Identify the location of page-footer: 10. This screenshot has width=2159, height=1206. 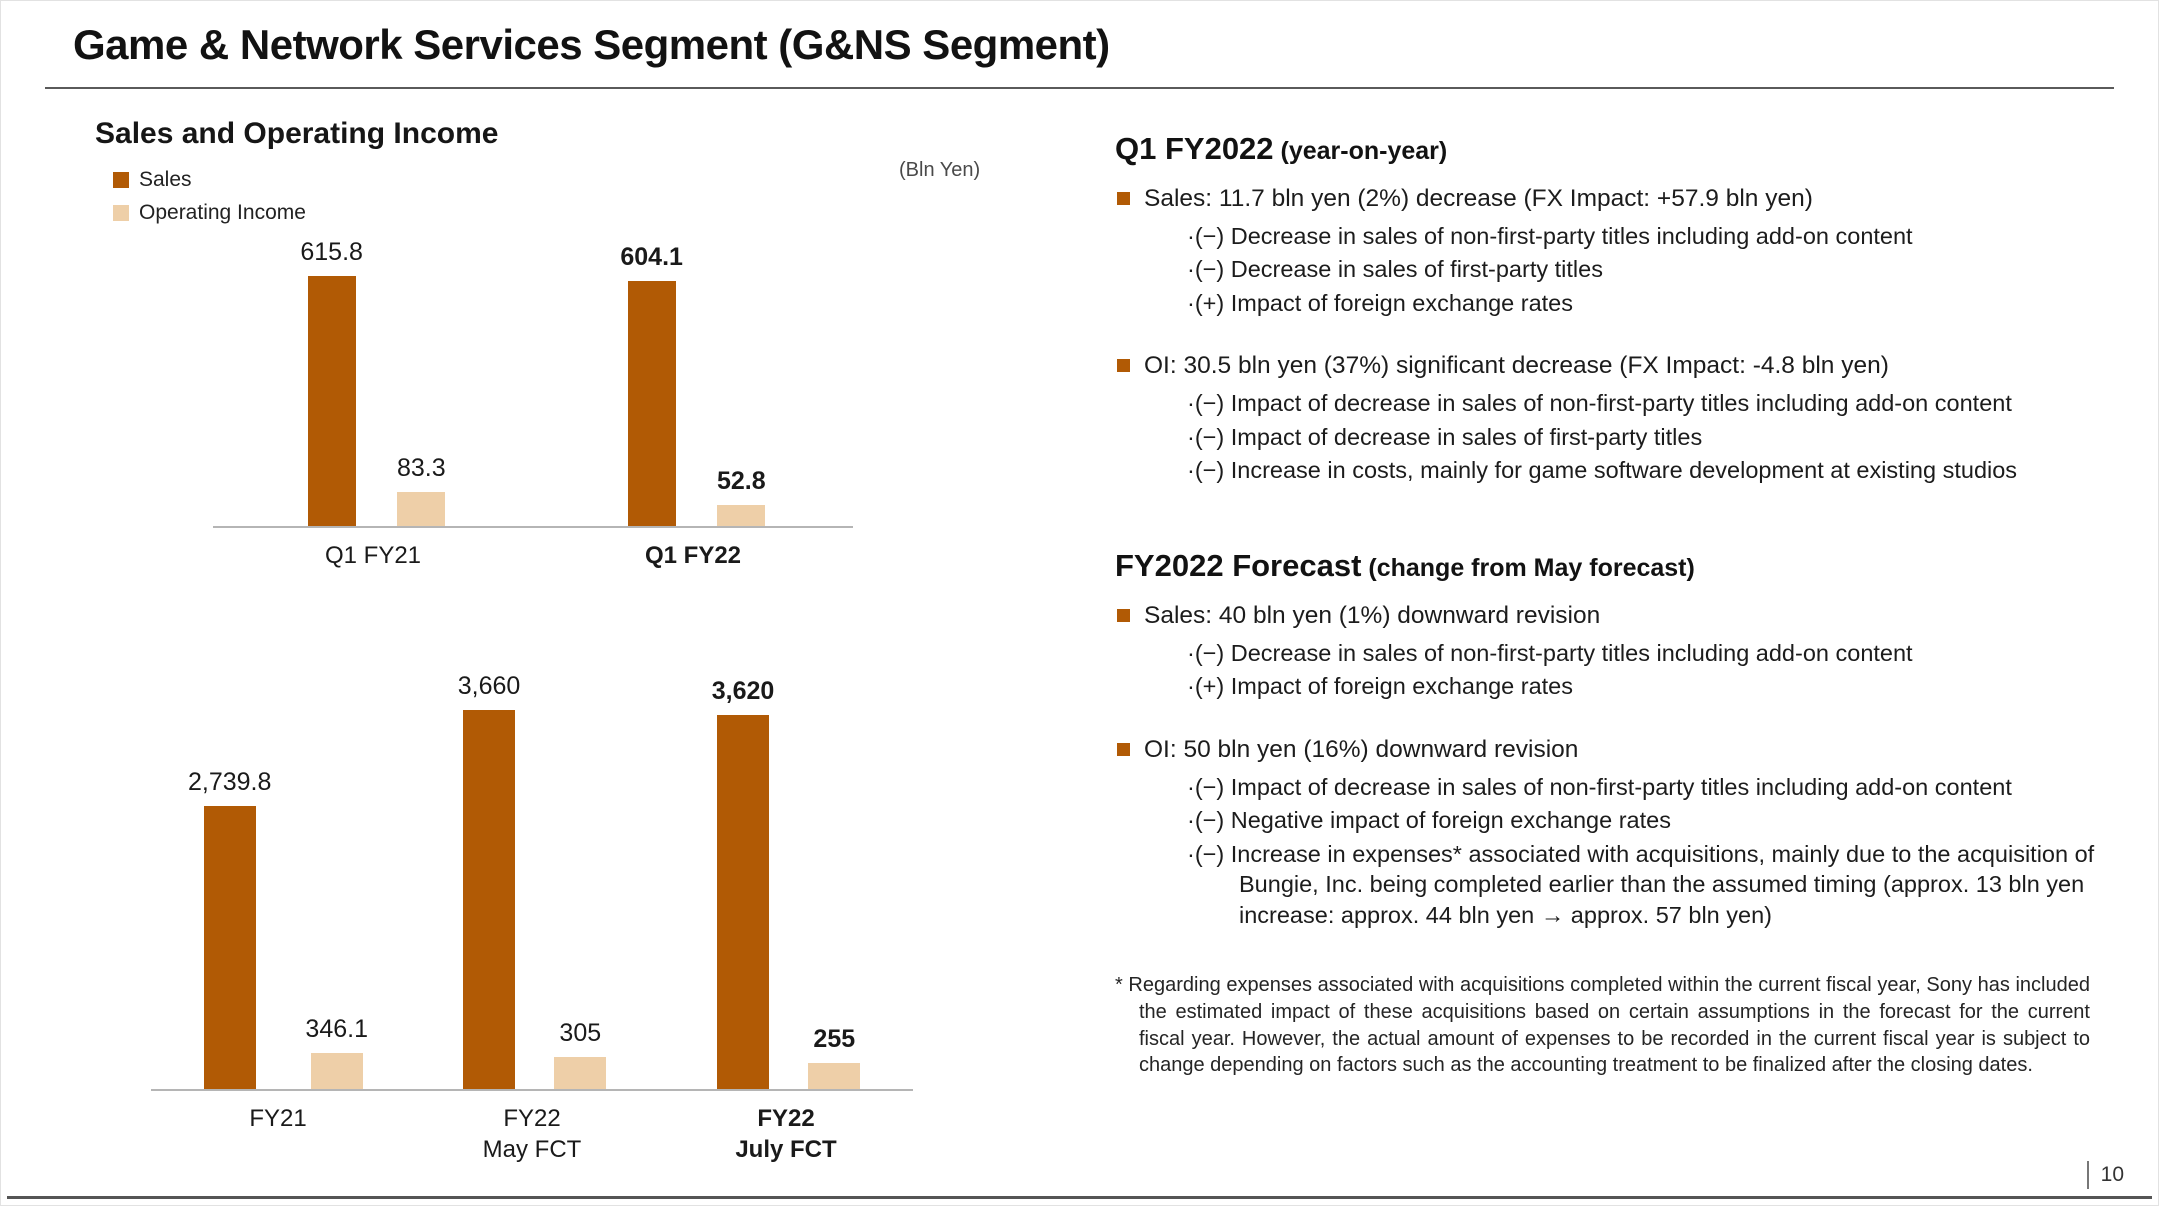
(2105, 1175).